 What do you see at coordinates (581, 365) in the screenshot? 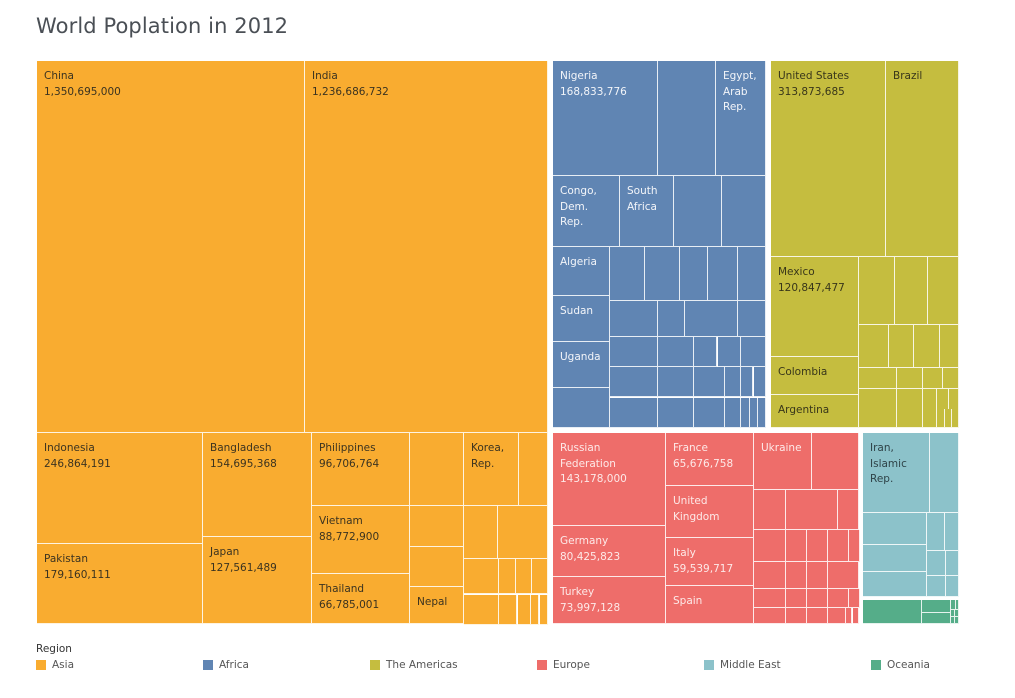
I see `tile-uganda: Uganda` at bounding box center [581, 365].